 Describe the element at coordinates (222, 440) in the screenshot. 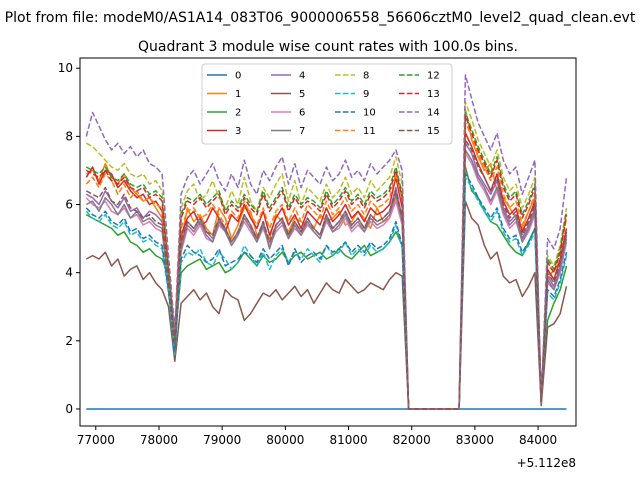

I see `x-tick-label: 79000` at that location.